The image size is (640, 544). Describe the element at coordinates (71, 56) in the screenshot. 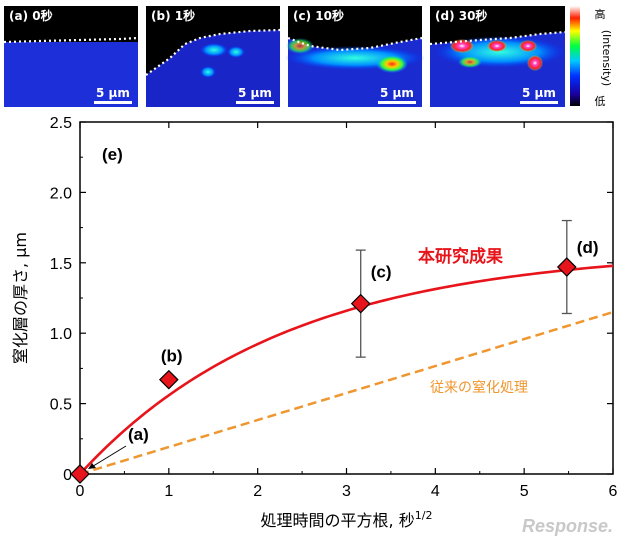

I see `micrograph-a` at that location.